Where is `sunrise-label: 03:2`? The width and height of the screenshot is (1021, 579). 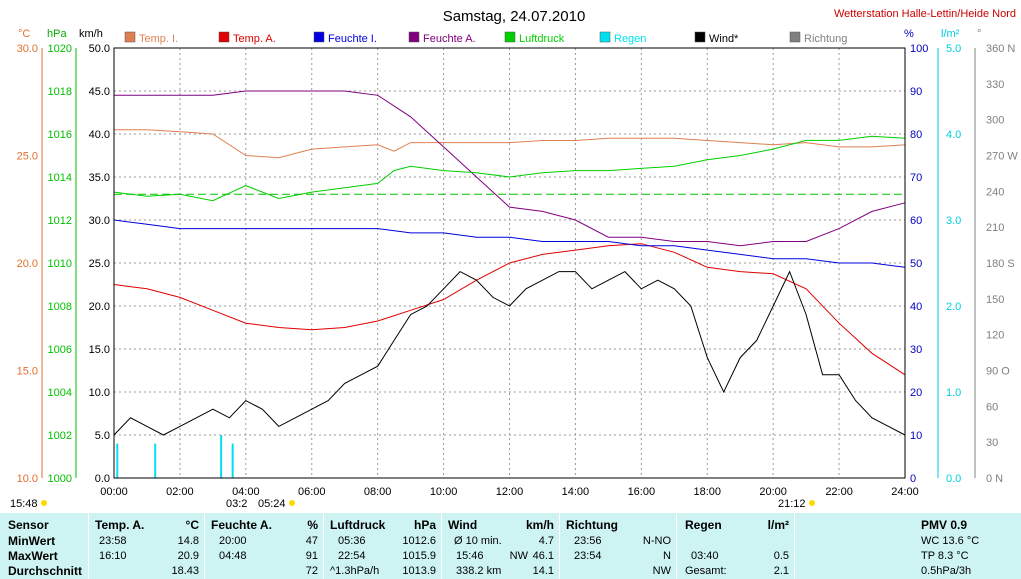
sunrise-label: 03:2 is located at coordinates (236, 504).